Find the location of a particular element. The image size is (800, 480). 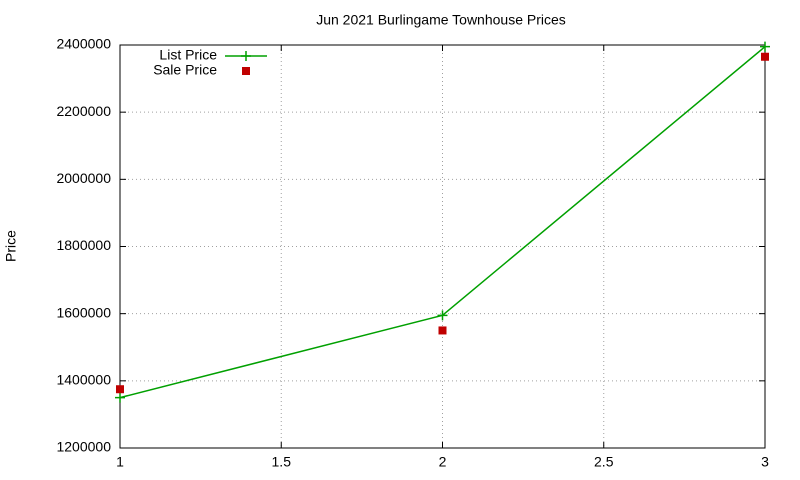

y-tick-label: 1600000 is located at coordinates (83, 312).